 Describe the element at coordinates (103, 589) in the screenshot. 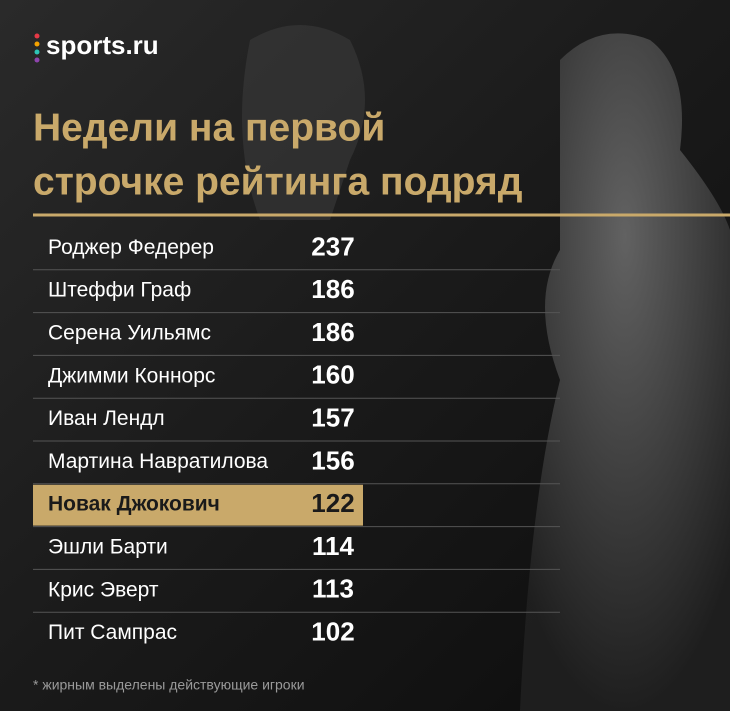

I see `player-name: Крис Эверт` at that location.